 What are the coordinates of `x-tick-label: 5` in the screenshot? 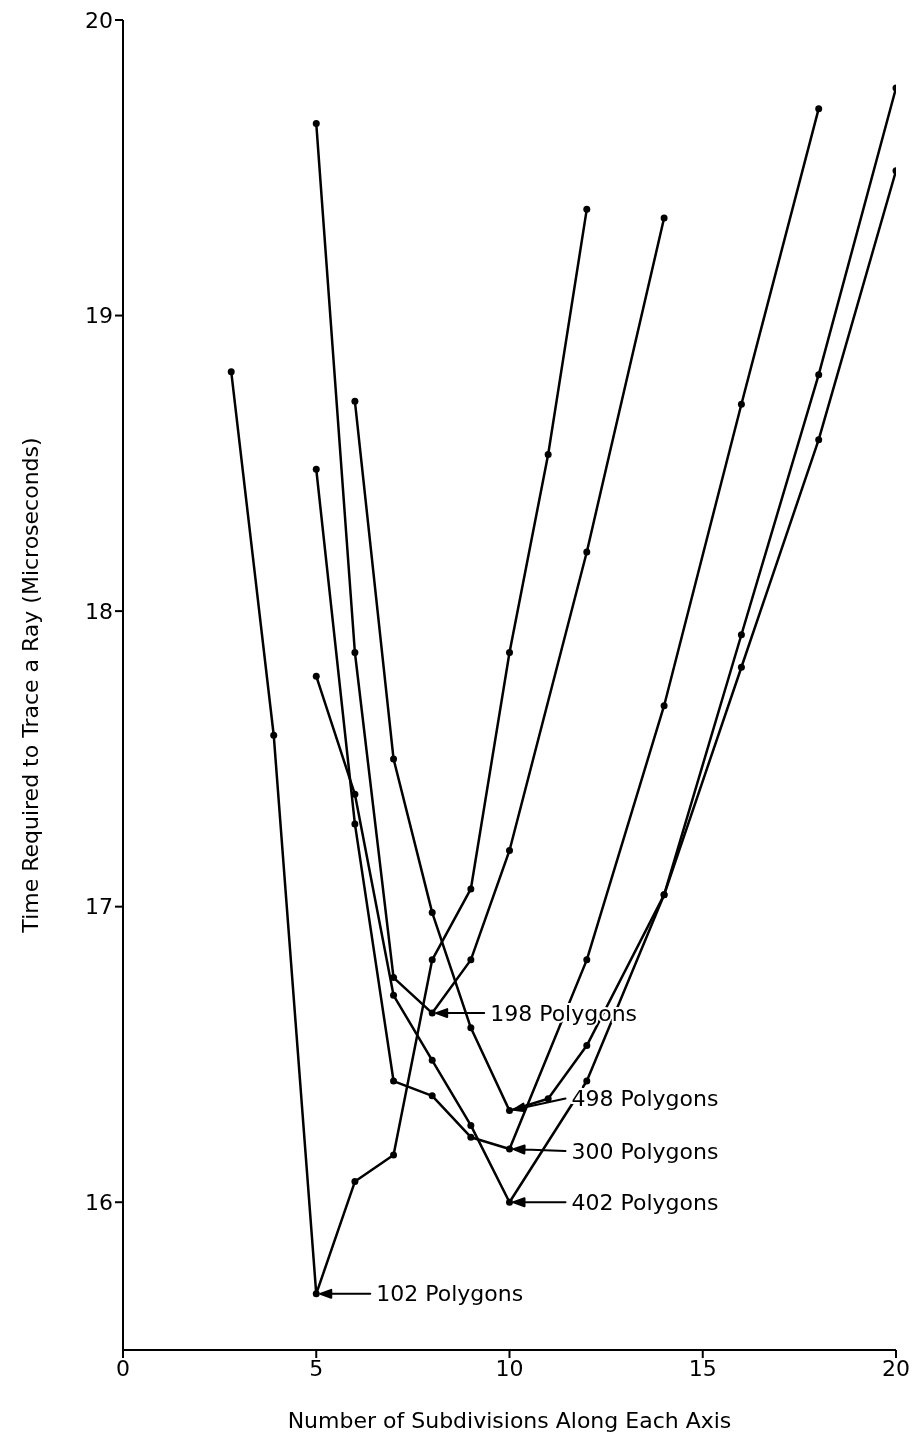 It's located at (316, 1368).